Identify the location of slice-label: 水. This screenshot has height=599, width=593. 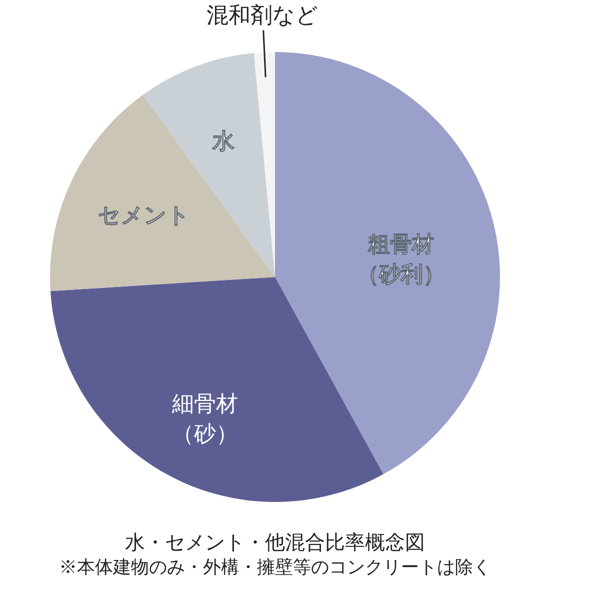
(223, 141).